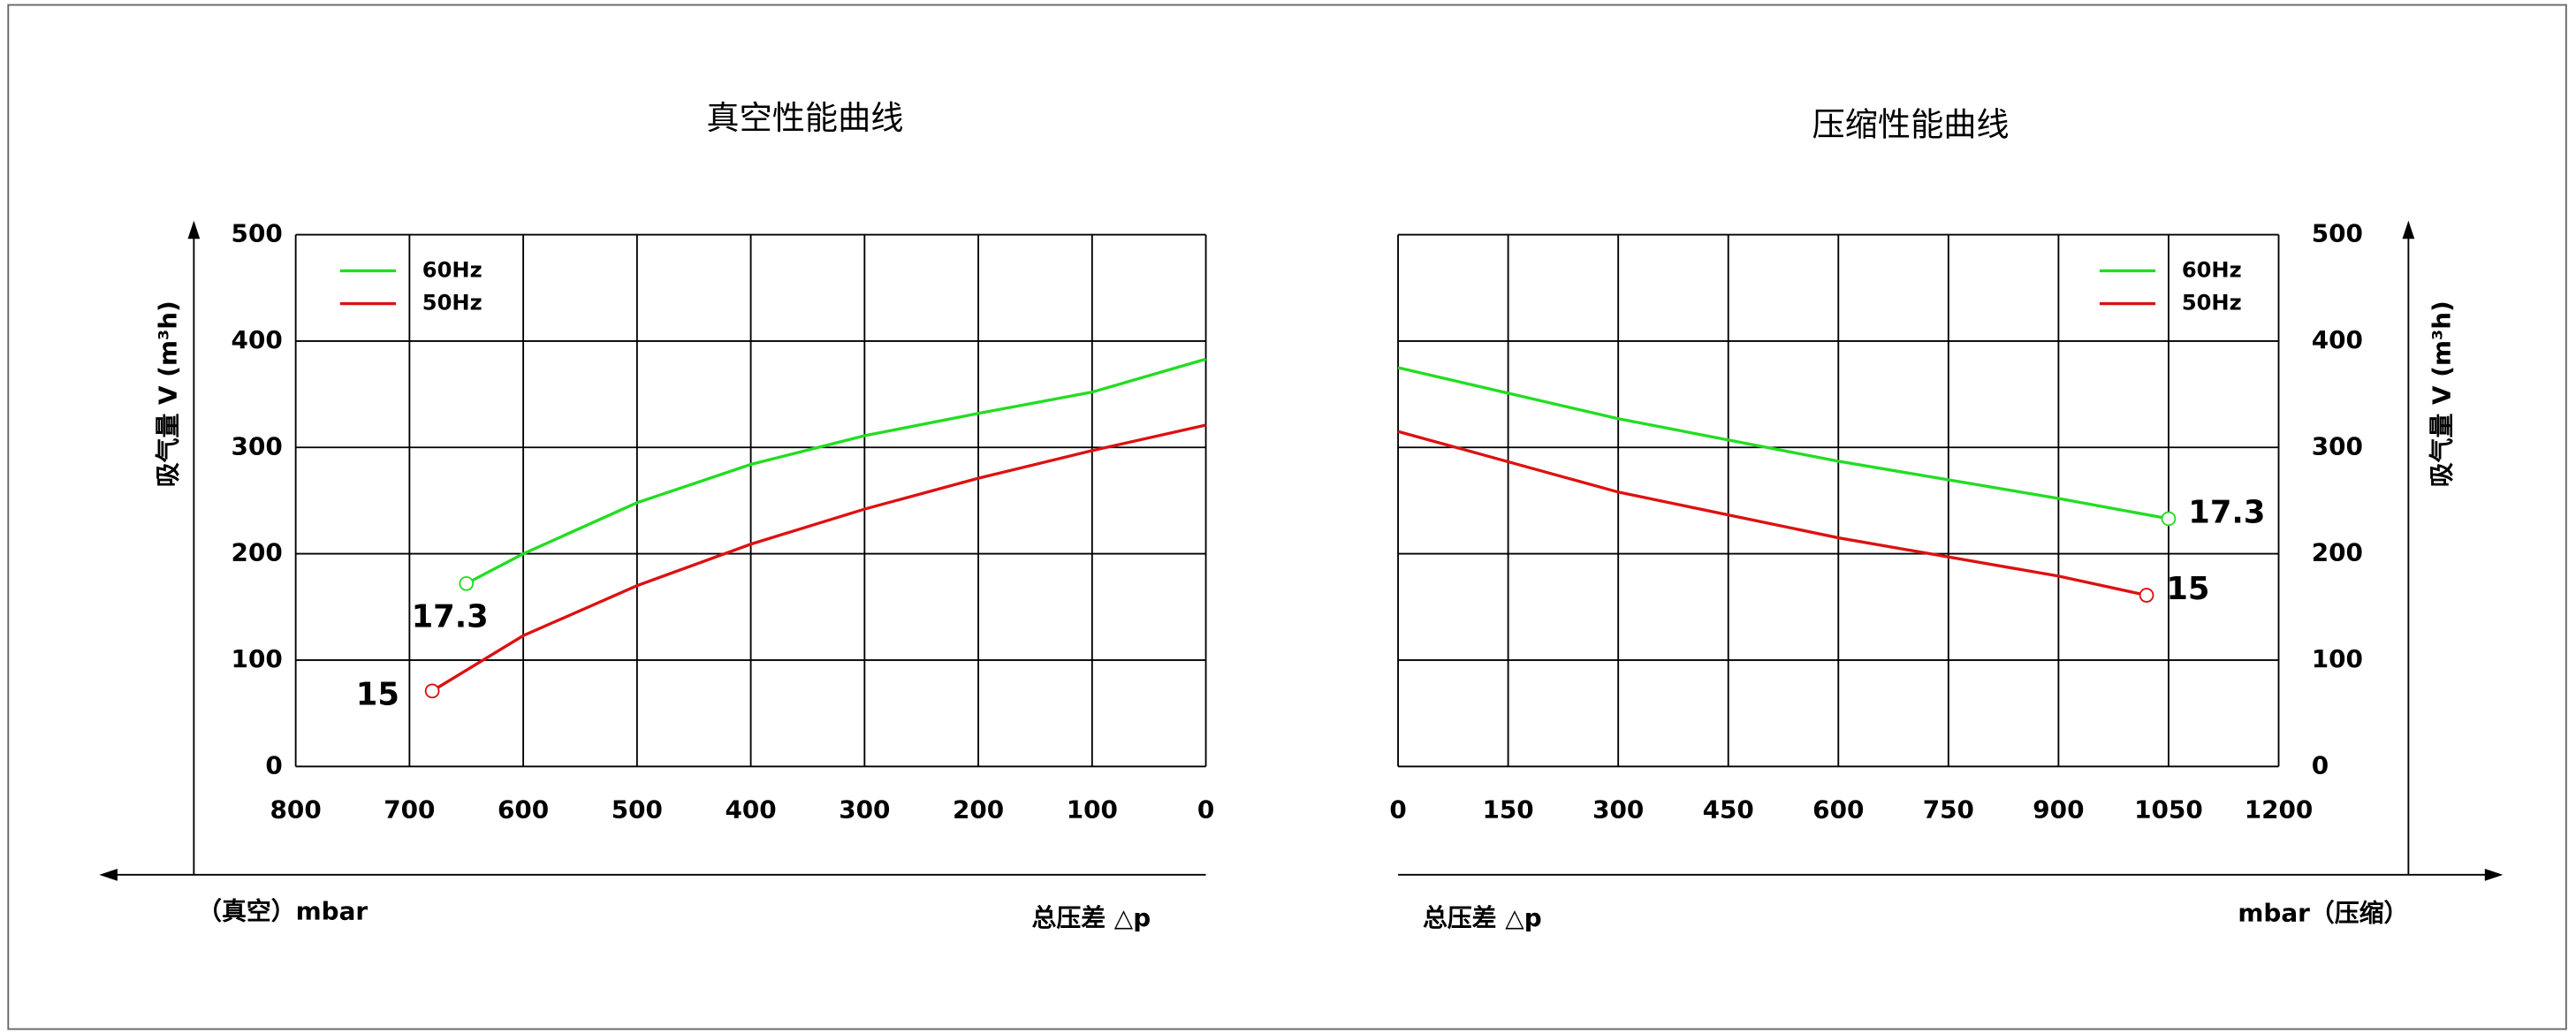 This screenshot has width=2576, height=1034. What do you see at coordinates (1911, 125) in the screenshot?
I see `chart-title: 压缩性能曲线` at bounding box center [1911, 125].